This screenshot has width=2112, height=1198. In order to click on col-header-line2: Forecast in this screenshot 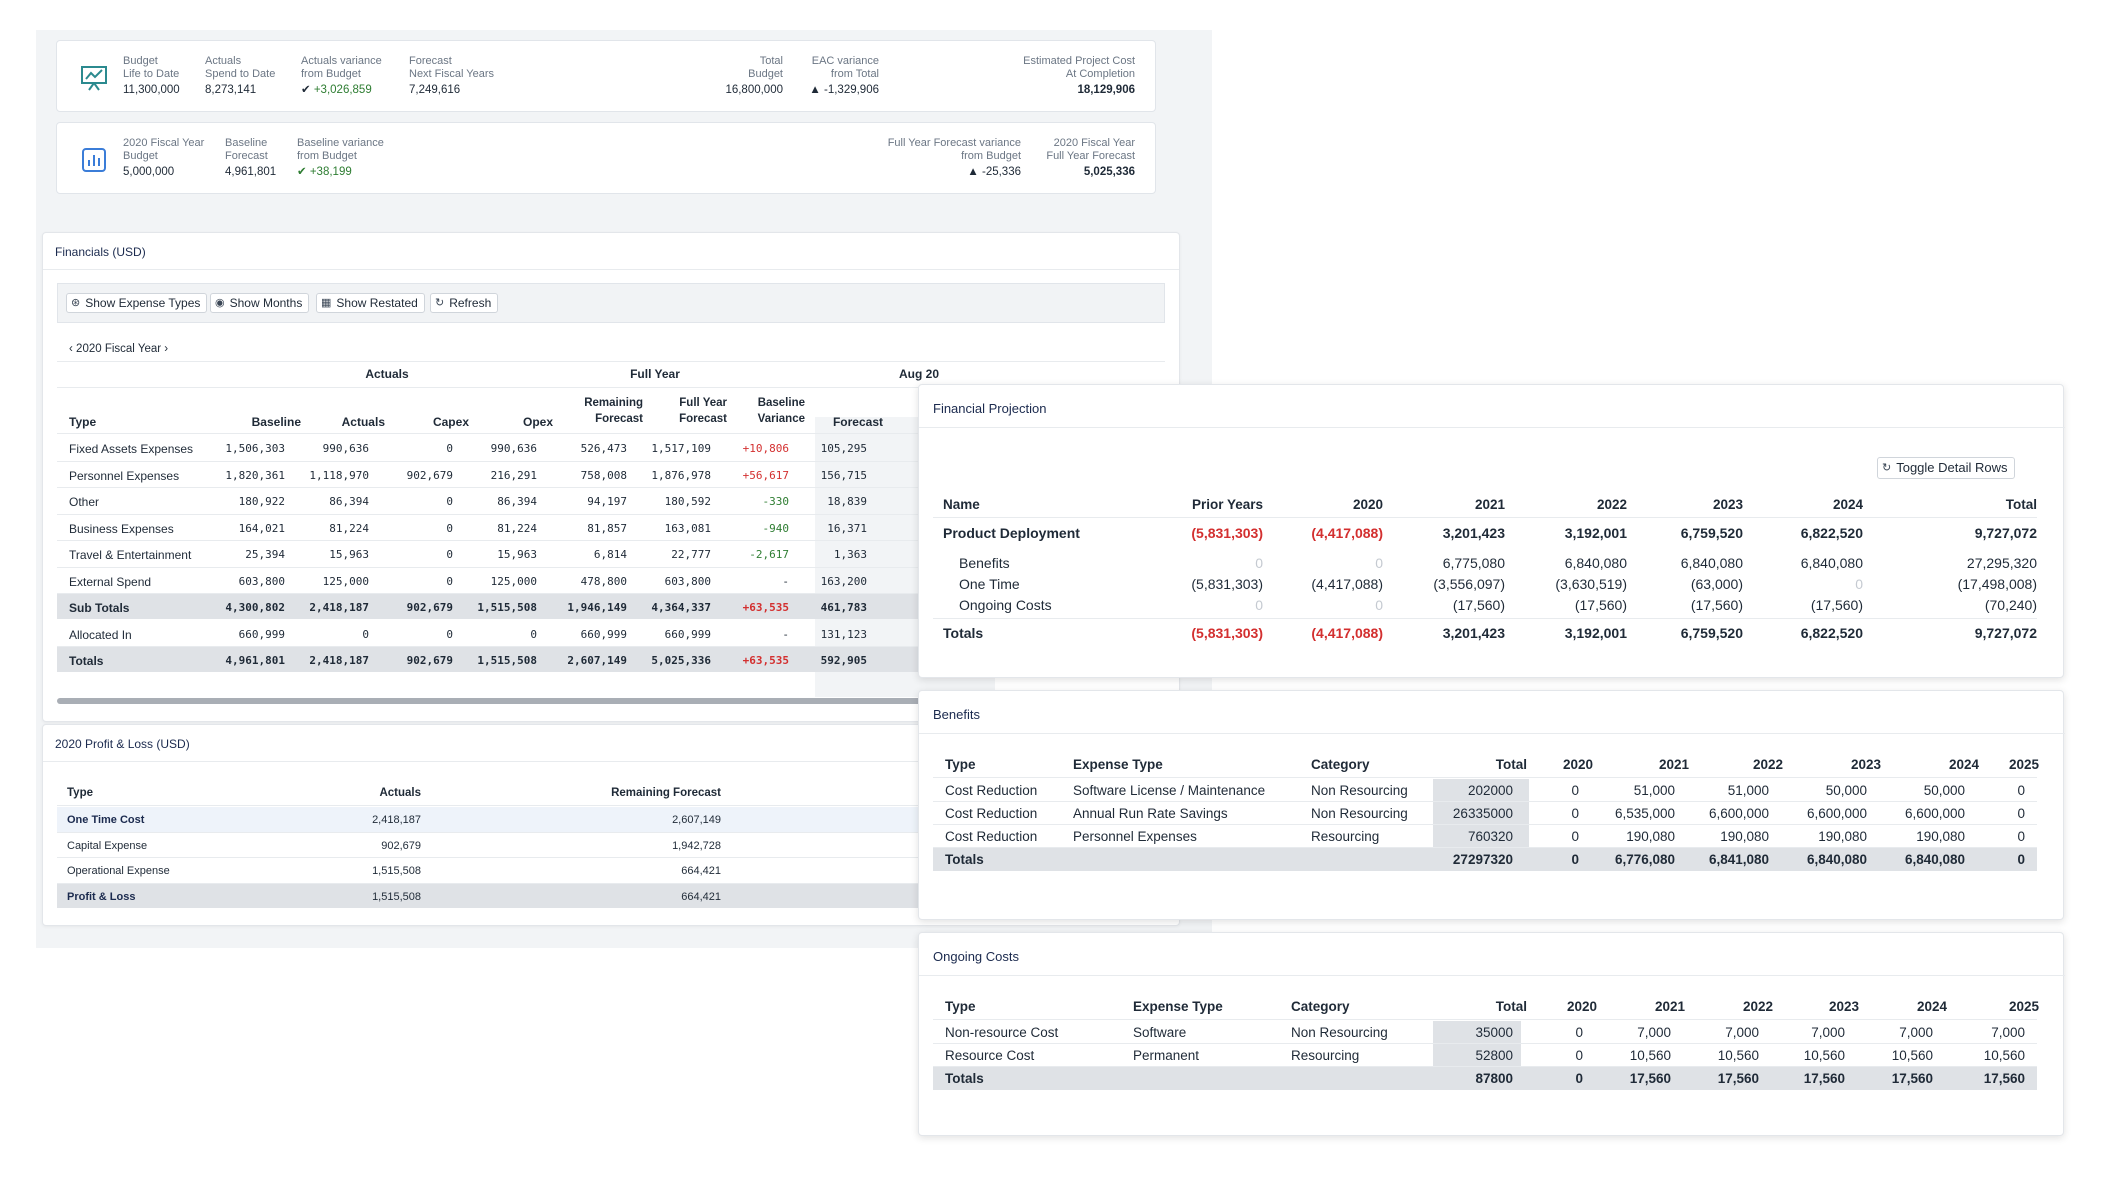, I will do `click(703, 419)`.